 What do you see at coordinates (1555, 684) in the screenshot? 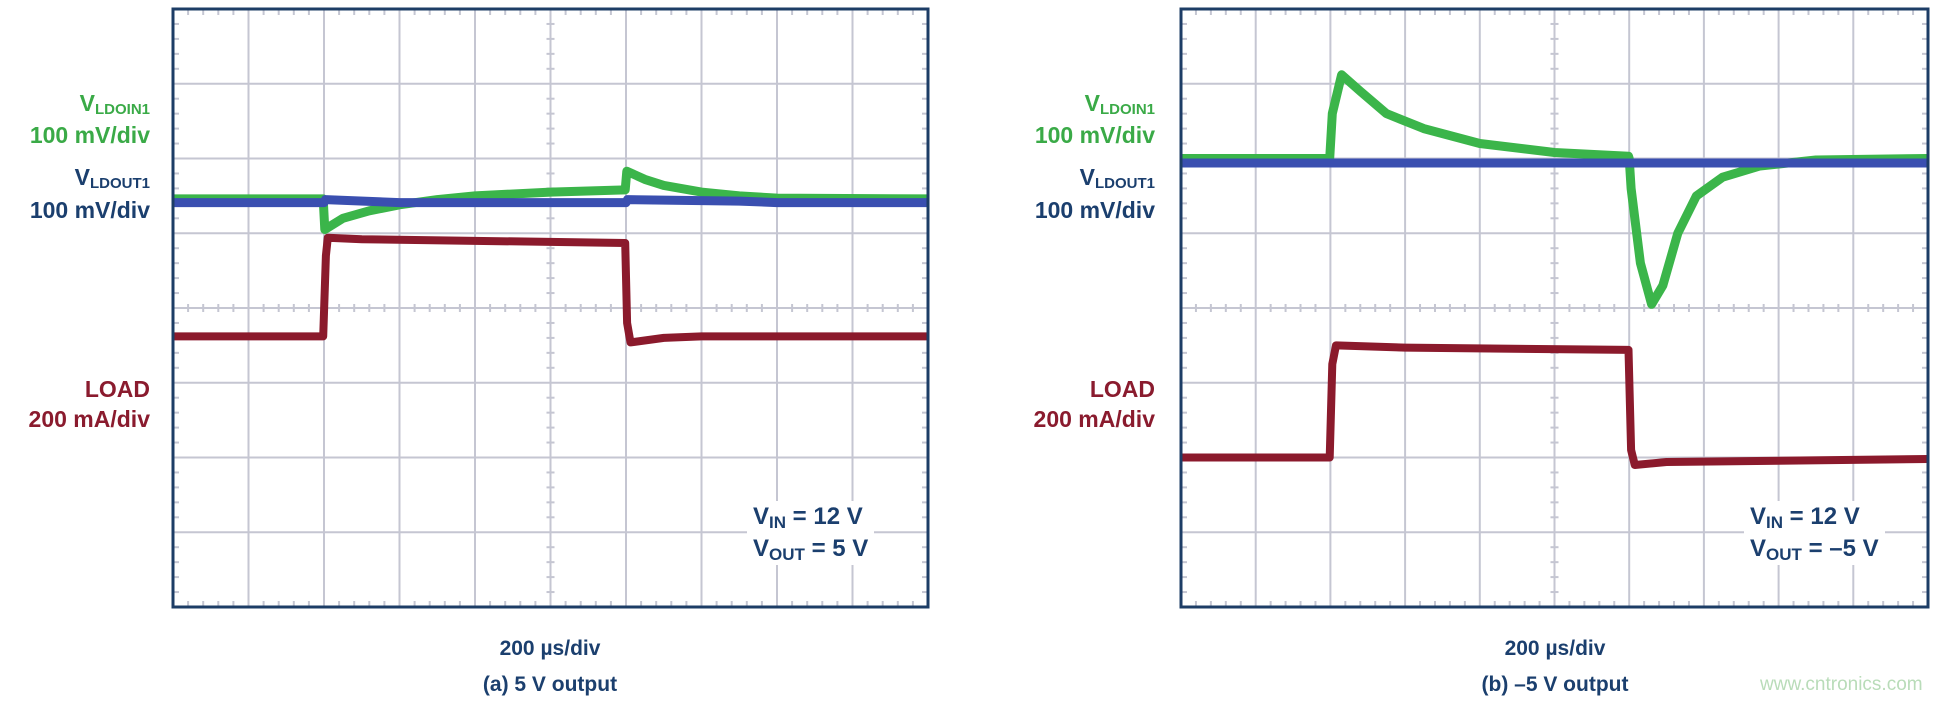
I see `caption-b: (b) –5 V output` at bounding box center [1555, 684].